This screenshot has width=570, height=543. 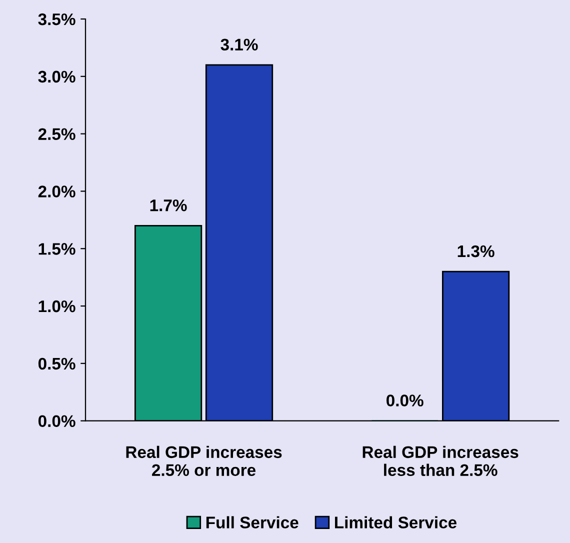 I want to click on y-tick-label: 0.0%, so click(x=57, y=421).